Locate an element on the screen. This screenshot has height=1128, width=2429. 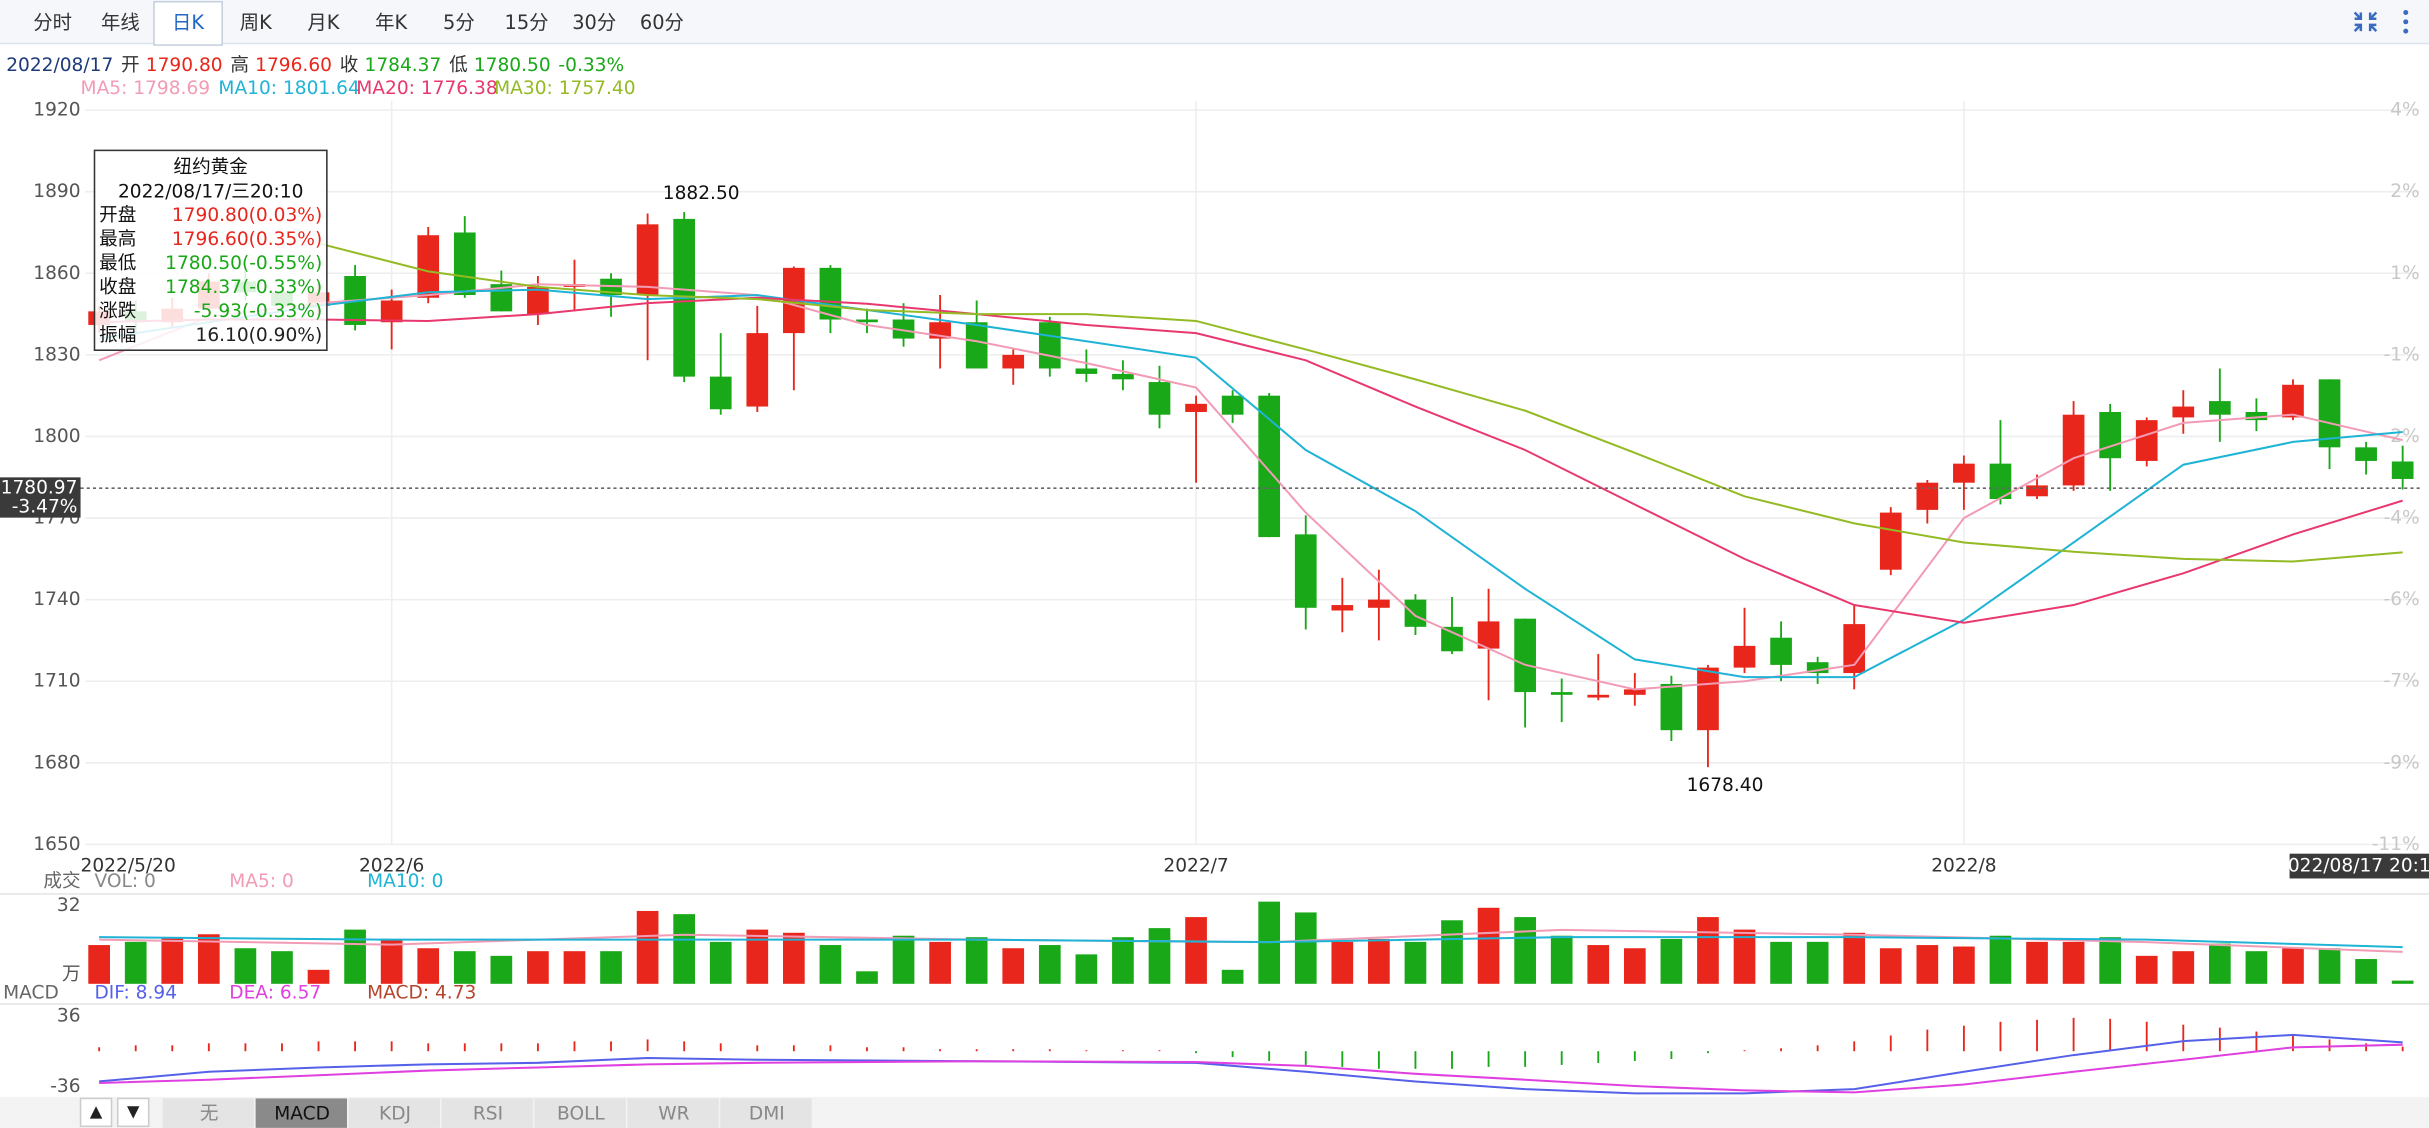
quote-label: 开 is located at coordinates (130, 65).